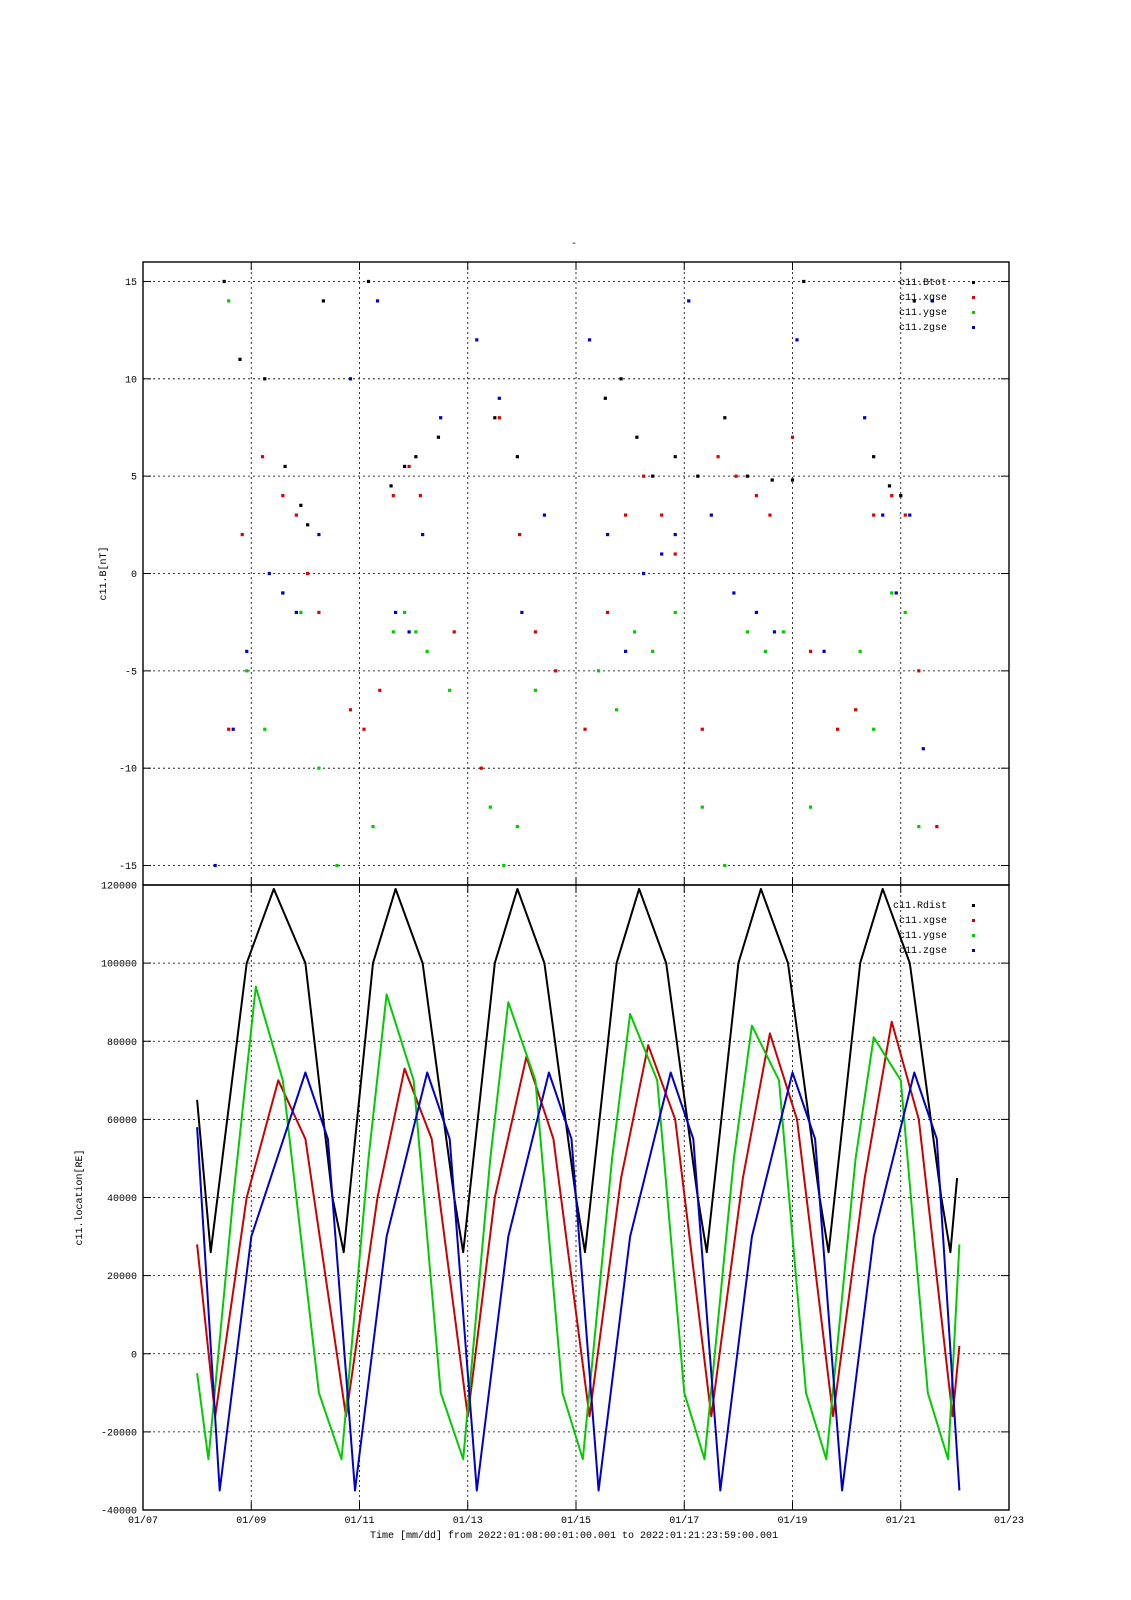 The width and height of the screenshot is (1131, 1600). Describe the element at coordinates (569, 403) in the screenshot. I see `series-c11-Btot` at that location.